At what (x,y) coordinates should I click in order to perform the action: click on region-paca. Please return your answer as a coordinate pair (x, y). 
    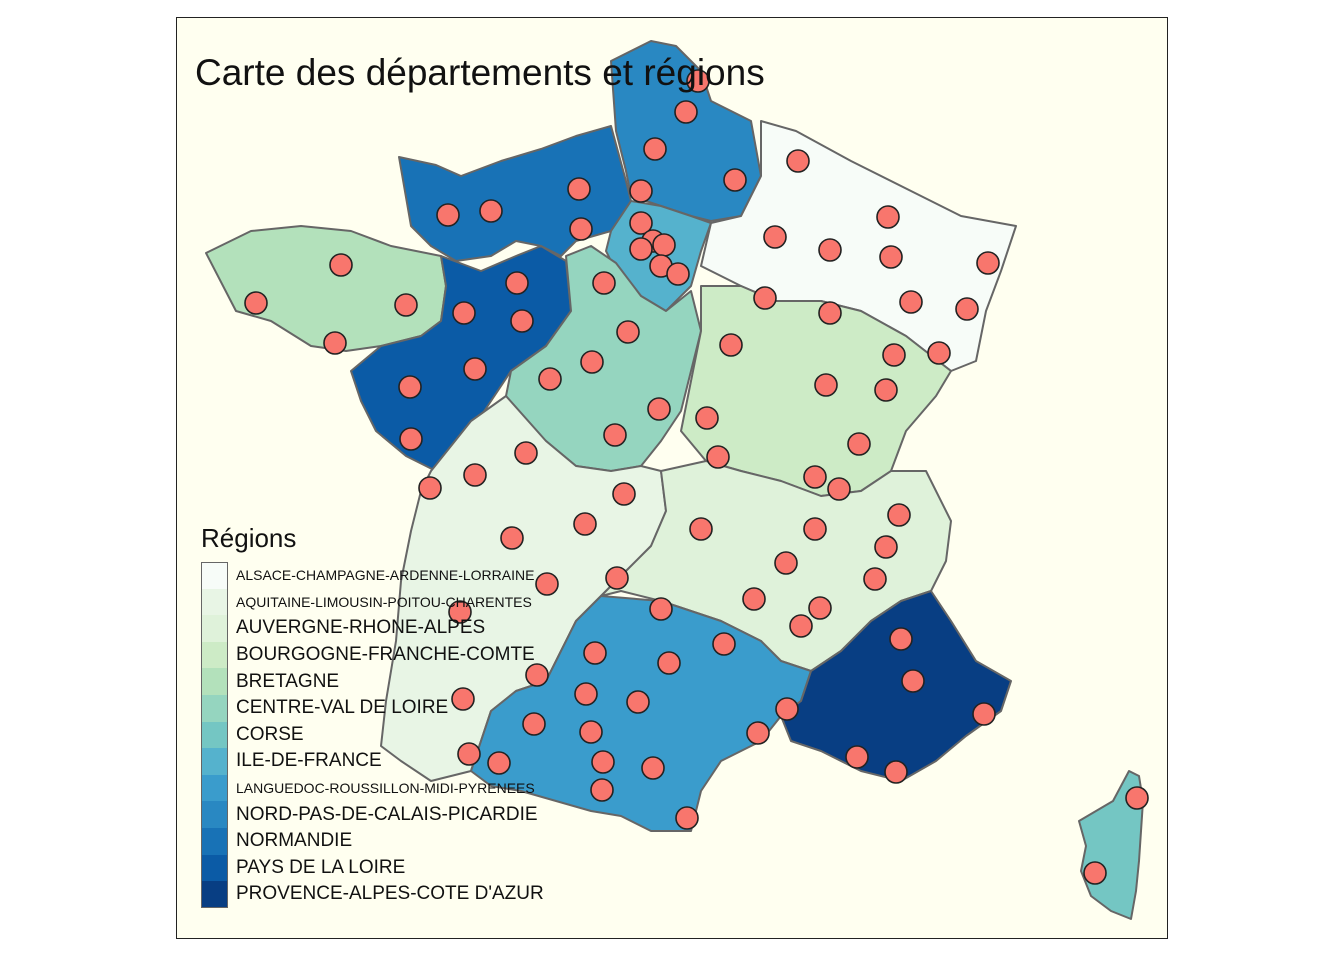
    Looking at the image, I should click on (896, 686).